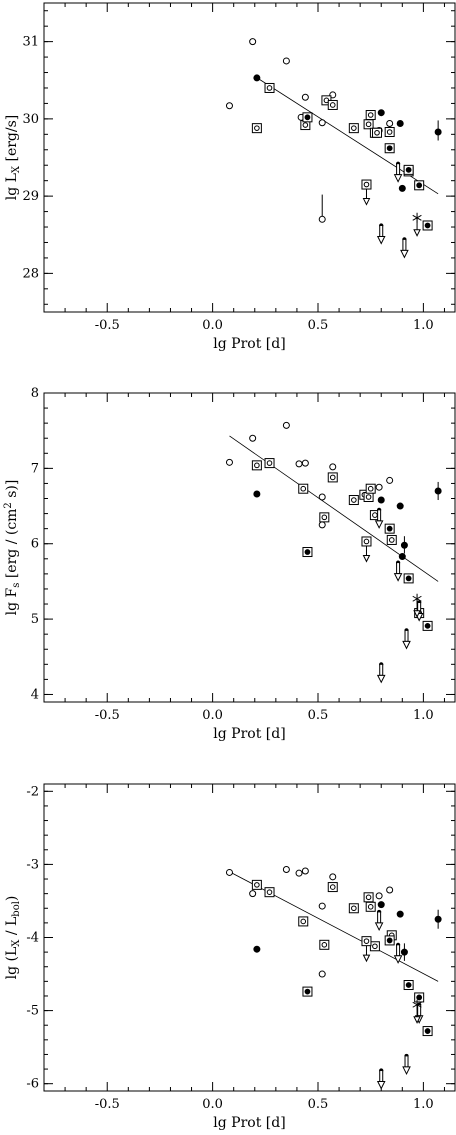 The image size is (456, 1135). I want to click on y-tick-label: -5, so click(32, 1011).